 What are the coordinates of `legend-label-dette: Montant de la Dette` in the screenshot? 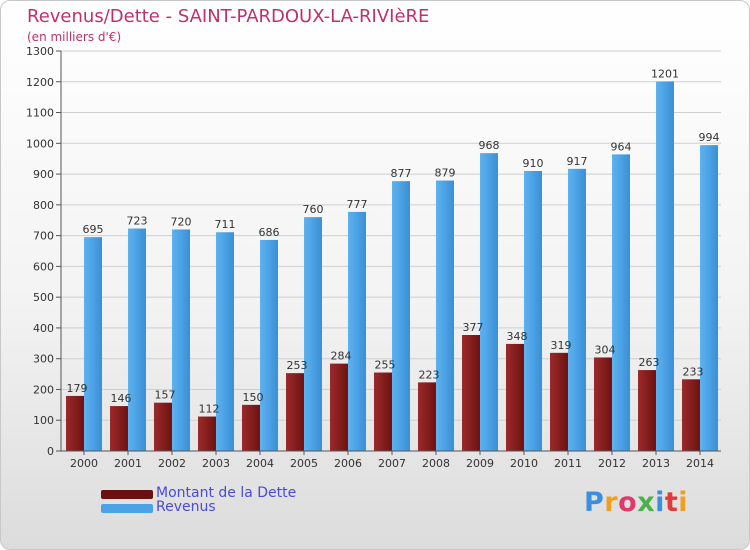 It's located at (226, 493).